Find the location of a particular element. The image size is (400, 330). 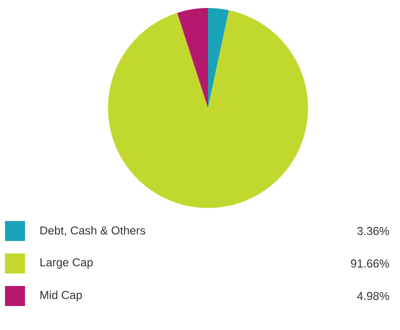

legend-label: Mid Cap is located at coordinates (61, 296).